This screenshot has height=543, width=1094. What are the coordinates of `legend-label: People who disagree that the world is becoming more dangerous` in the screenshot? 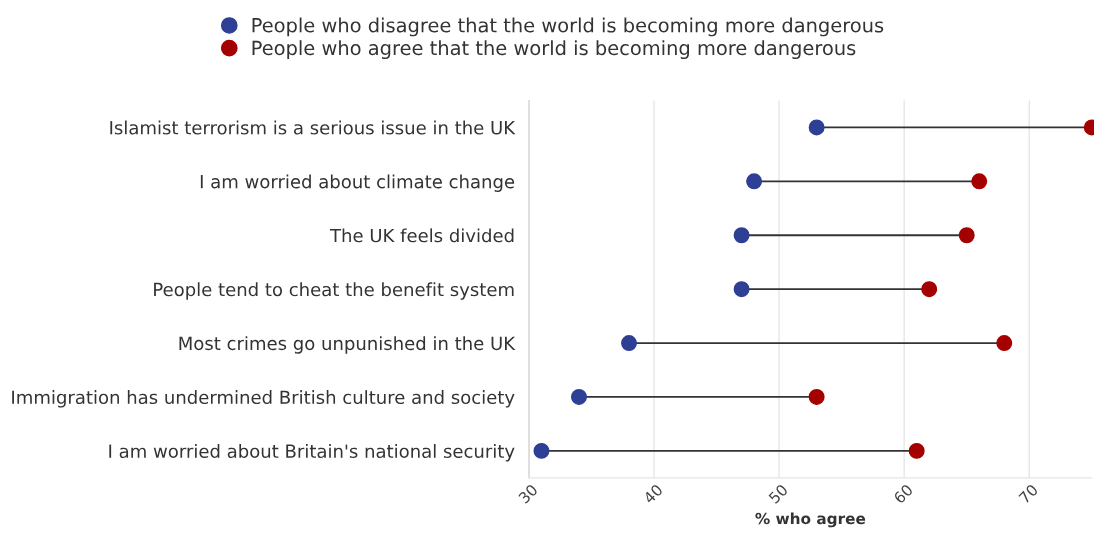 It's located at (568, 27).